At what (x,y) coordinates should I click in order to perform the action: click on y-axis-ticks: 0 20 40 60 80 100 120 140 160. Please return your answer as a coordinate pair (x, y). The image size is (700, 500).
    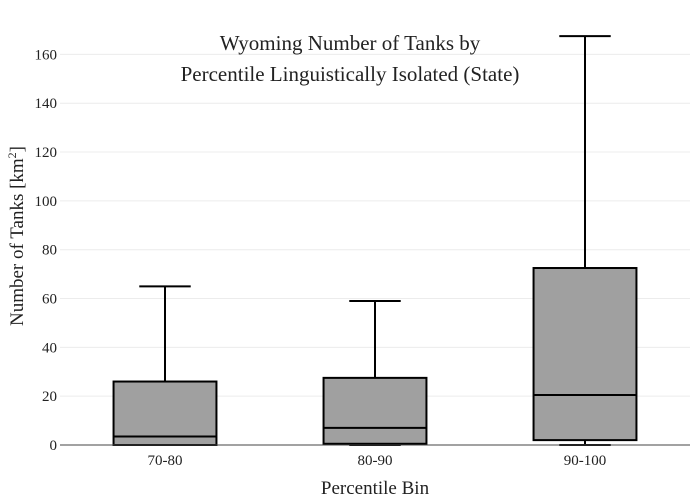
    Looking at the image, I should click on (46, 250).